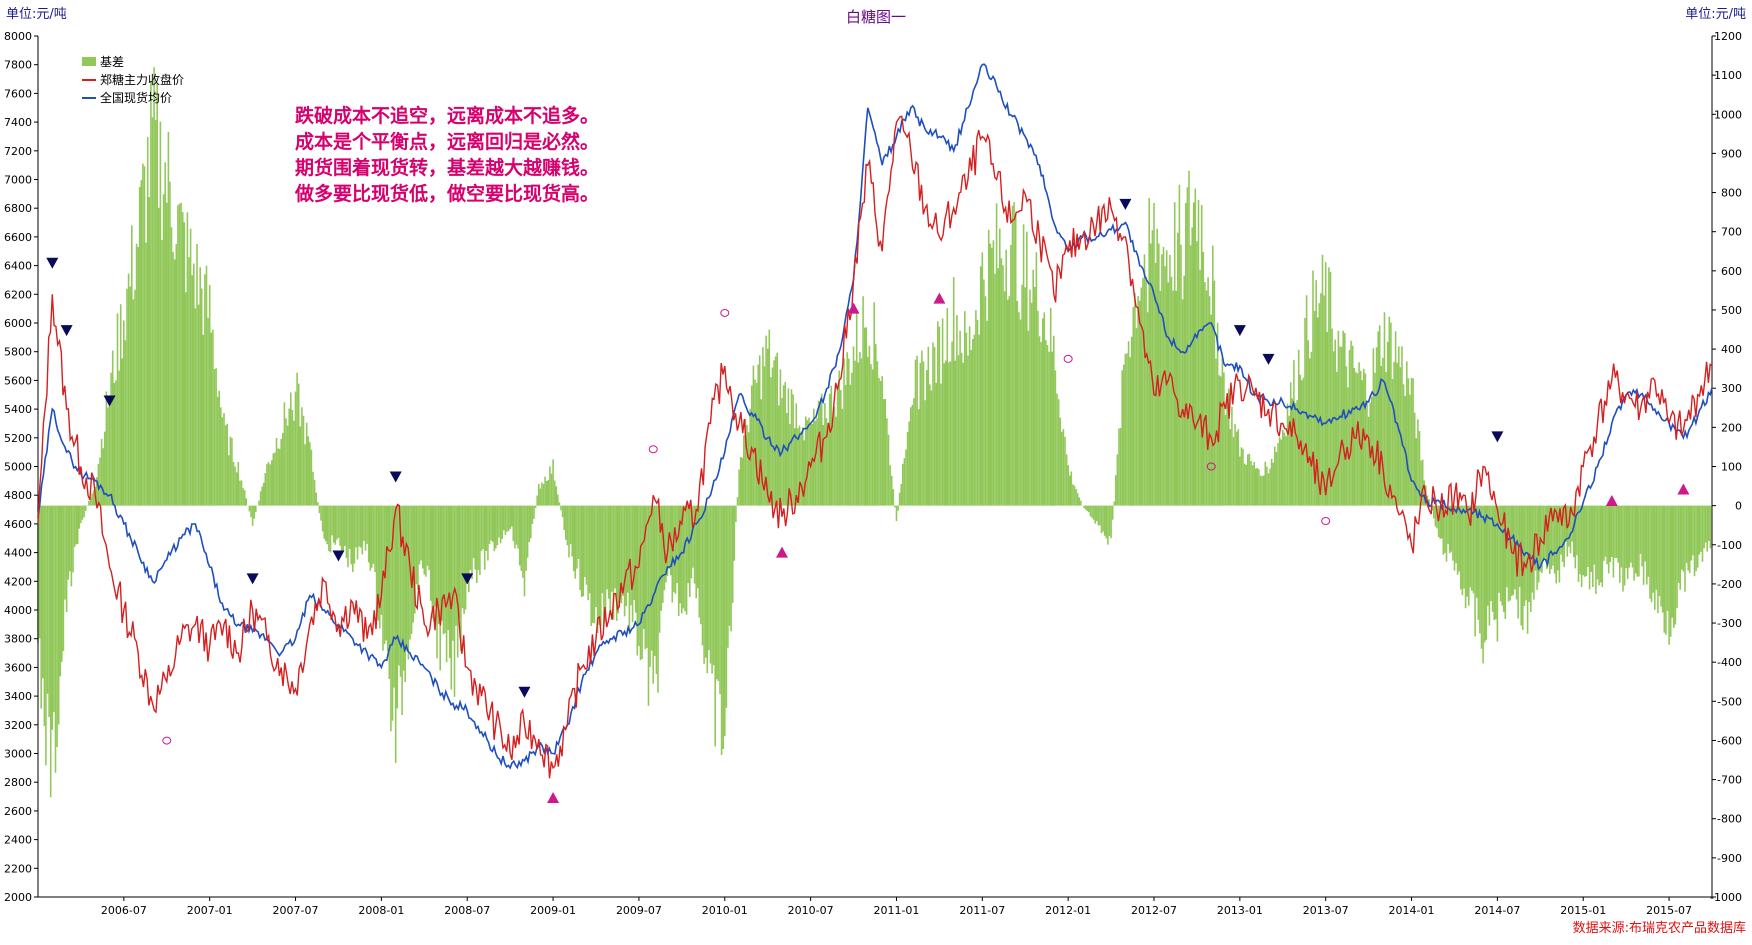 The image size is (1752, 945). What do you see at coordinates (18, 208) in the screenshot?
I see `left-tick-label: 6800` at bounding box center [18, 208].